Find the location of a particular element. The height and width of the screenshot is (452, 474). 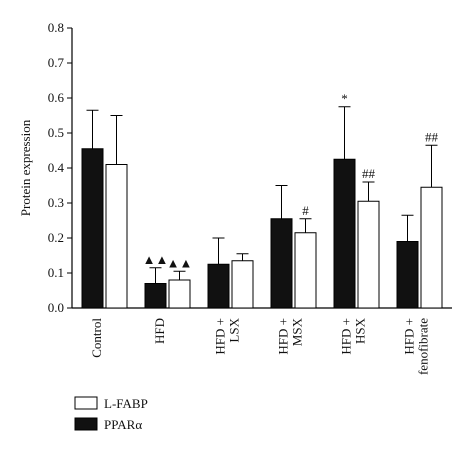

x-tick-label: HFD +LSX is located at coordinates (226, 335).